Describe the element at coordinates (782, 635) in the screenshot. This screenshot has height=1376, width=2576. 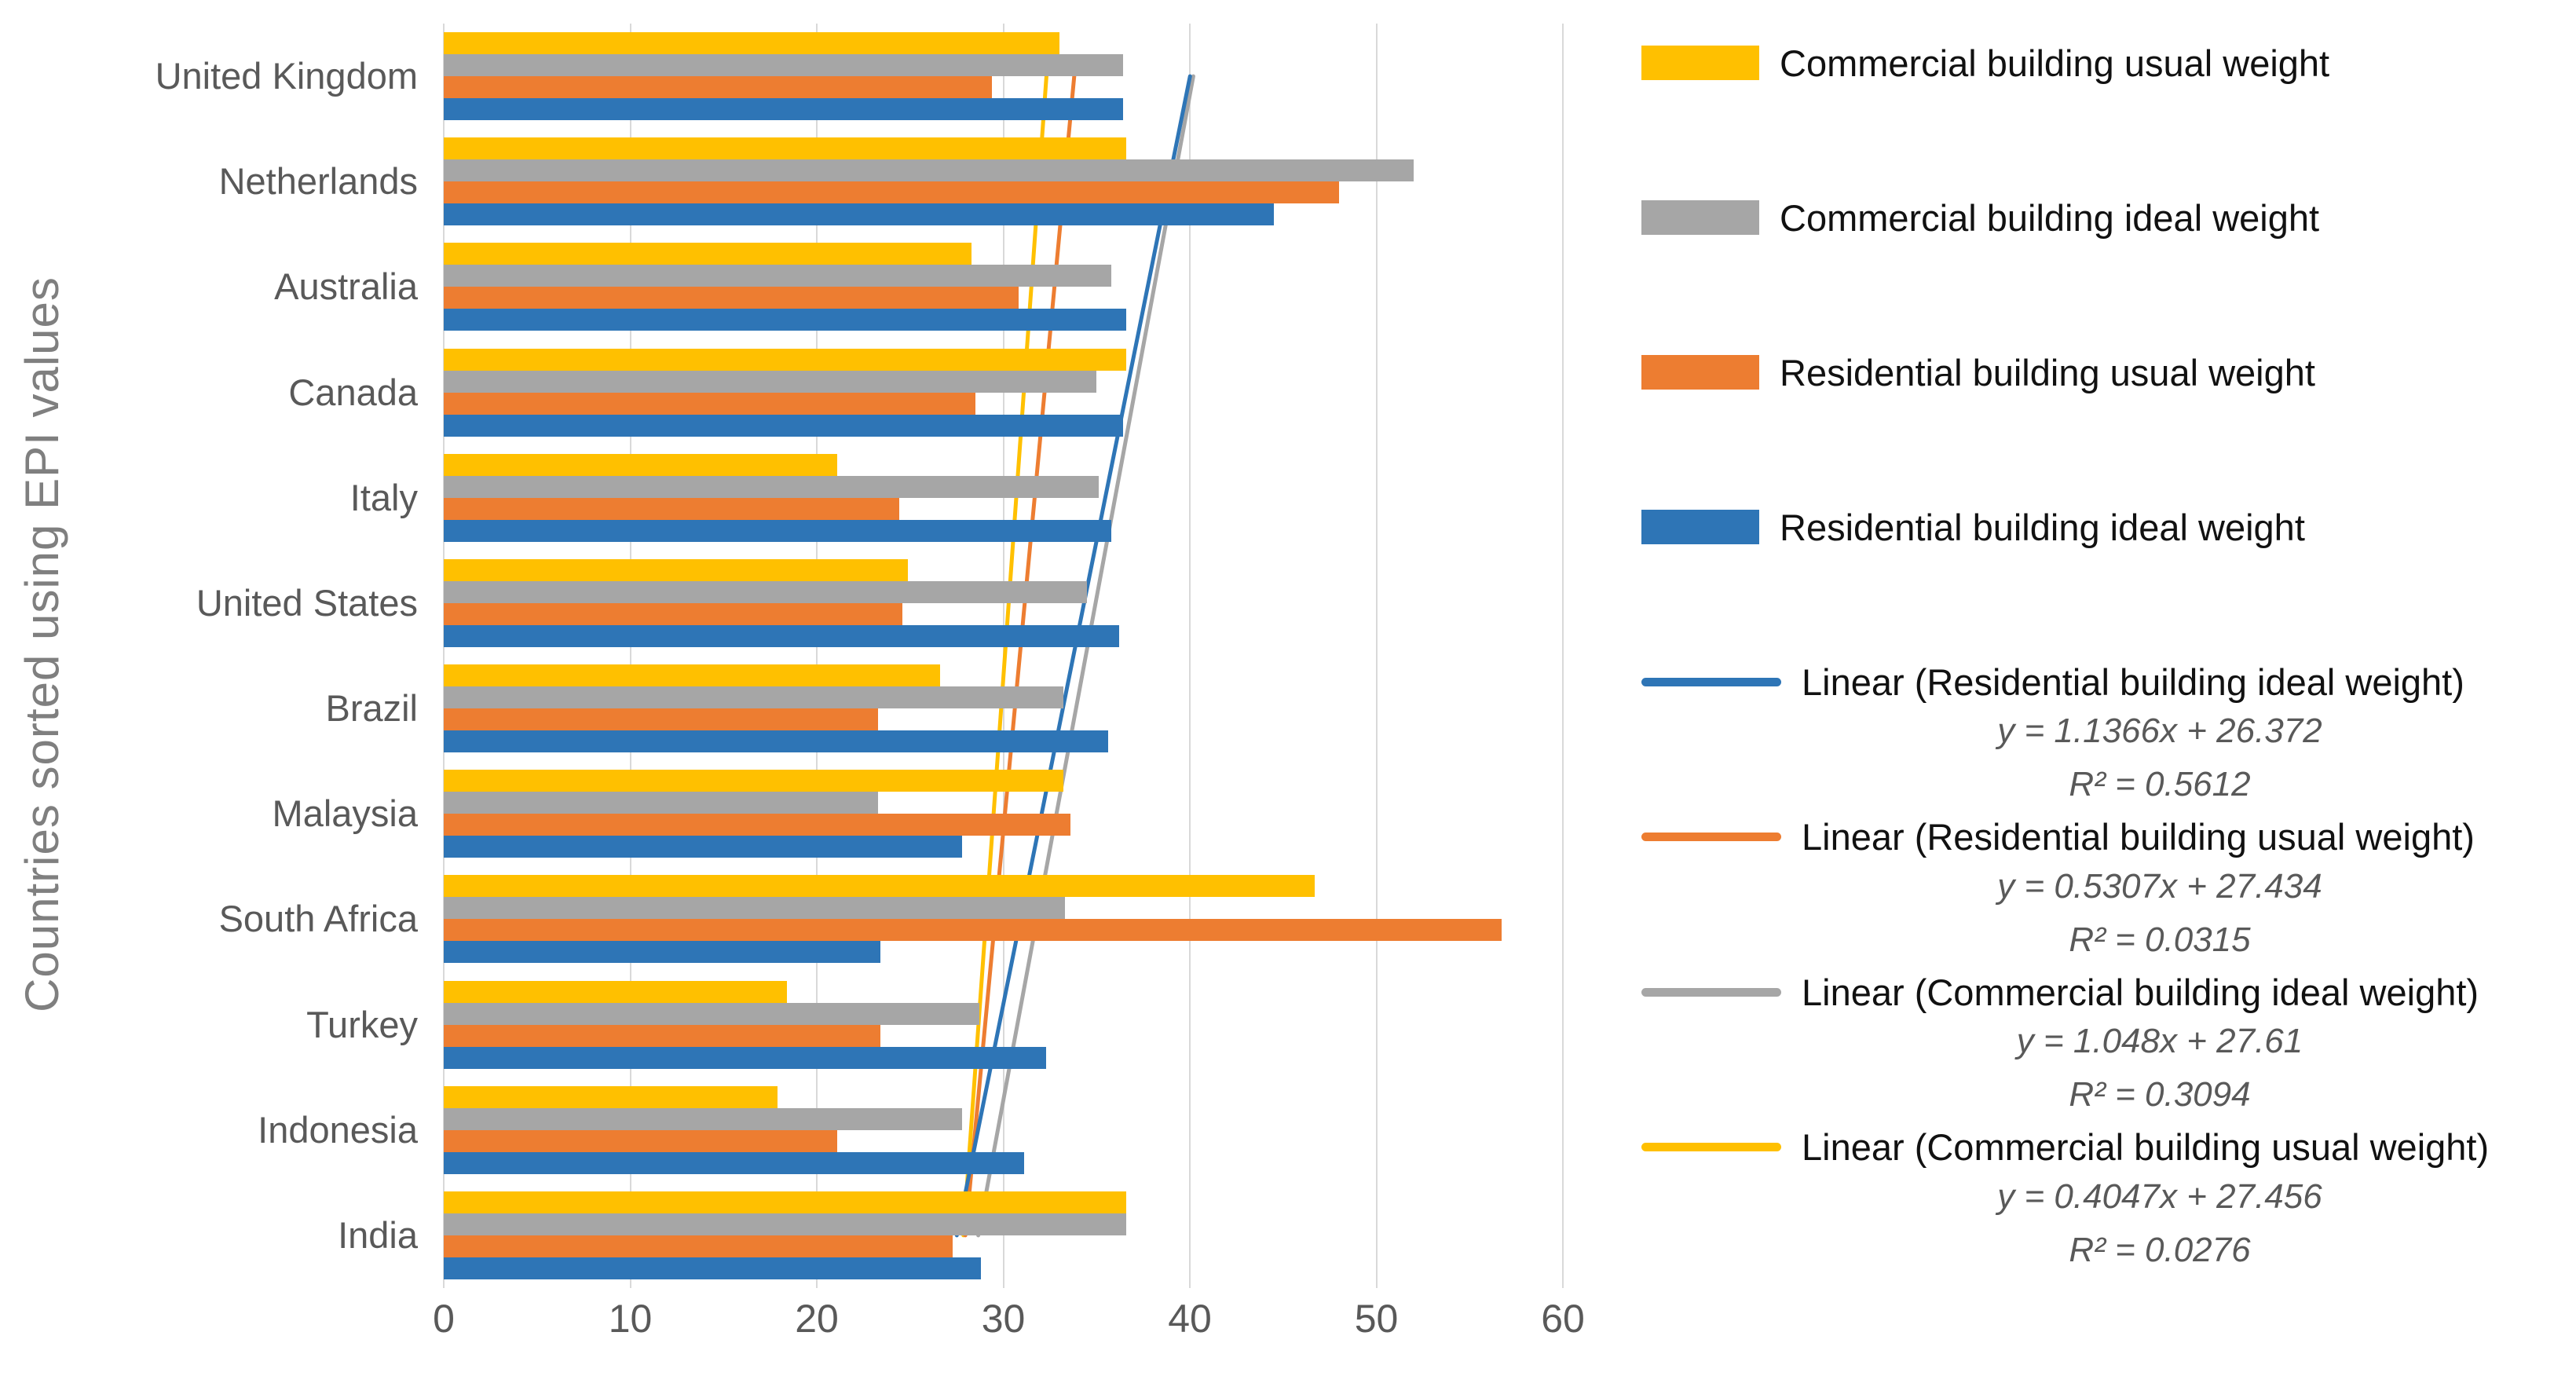
I see `bar-residential-building-ideal-weight-united-states` at that location.